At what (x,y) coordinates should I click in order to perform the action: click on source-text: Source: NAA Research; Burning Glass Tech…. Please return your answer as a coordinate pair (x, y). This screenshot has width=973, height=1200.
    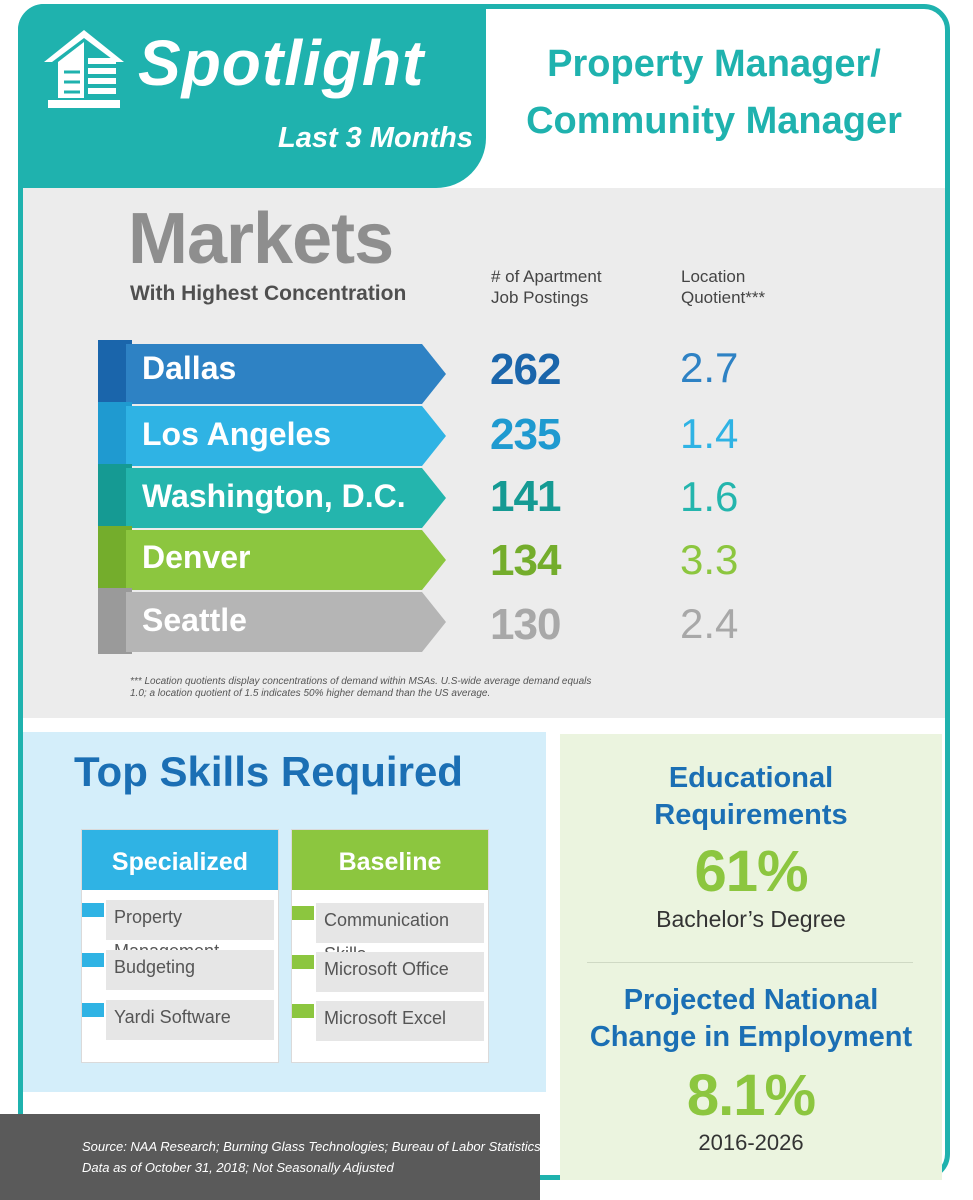
    Looking at the image, I should click on (311, 1157).